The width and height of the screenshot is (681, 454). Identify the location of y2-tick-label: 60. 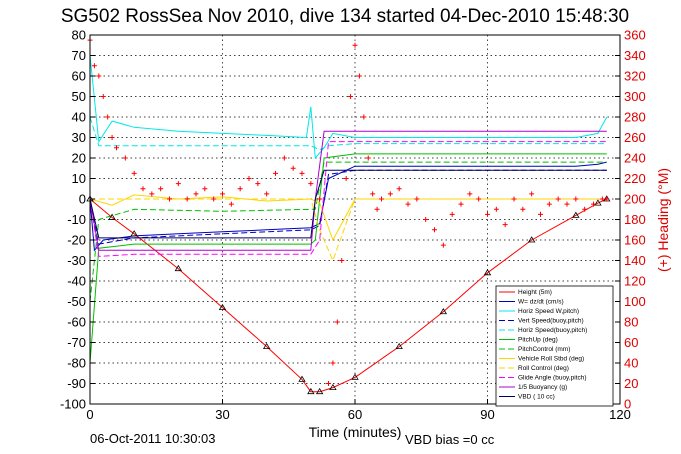
(631, 342).